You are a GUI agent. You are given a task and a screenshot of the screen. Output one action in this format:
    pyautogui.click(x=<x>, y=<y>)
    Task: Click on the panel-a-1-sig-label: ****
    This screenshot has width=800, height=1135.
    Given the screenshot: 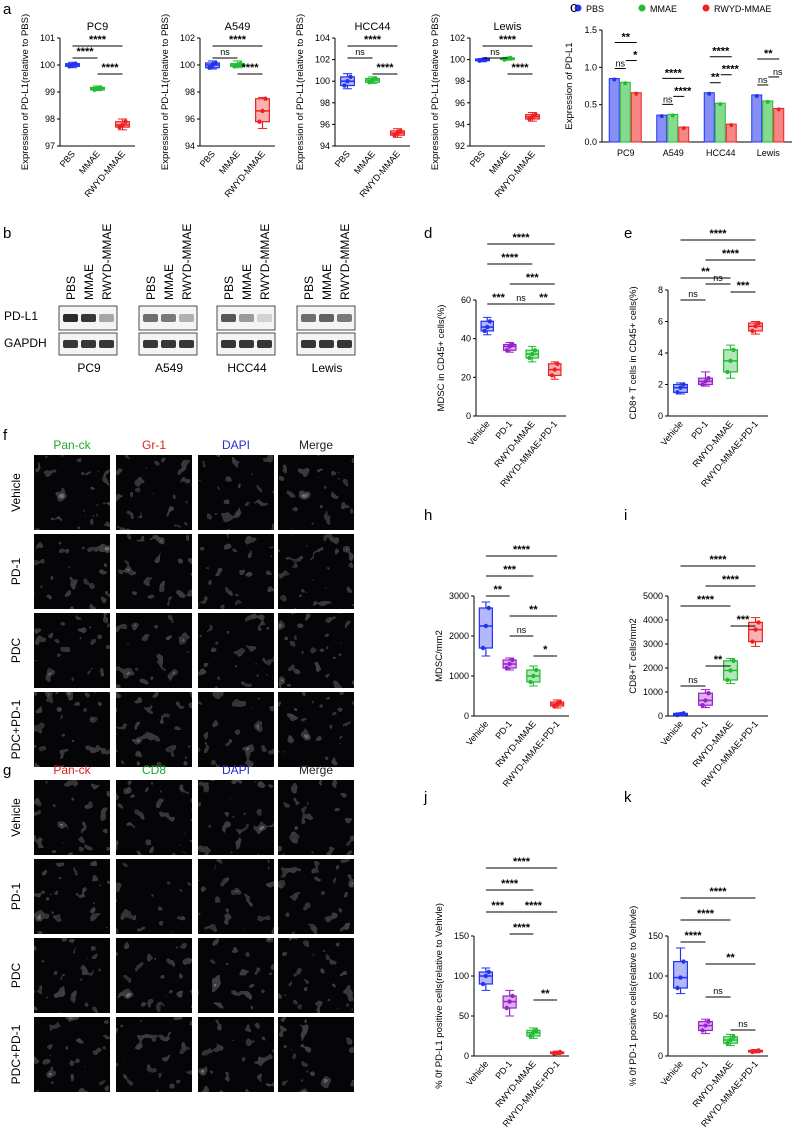 What is the action you would take?
    pyautogui.click(x=250, y=68)
    